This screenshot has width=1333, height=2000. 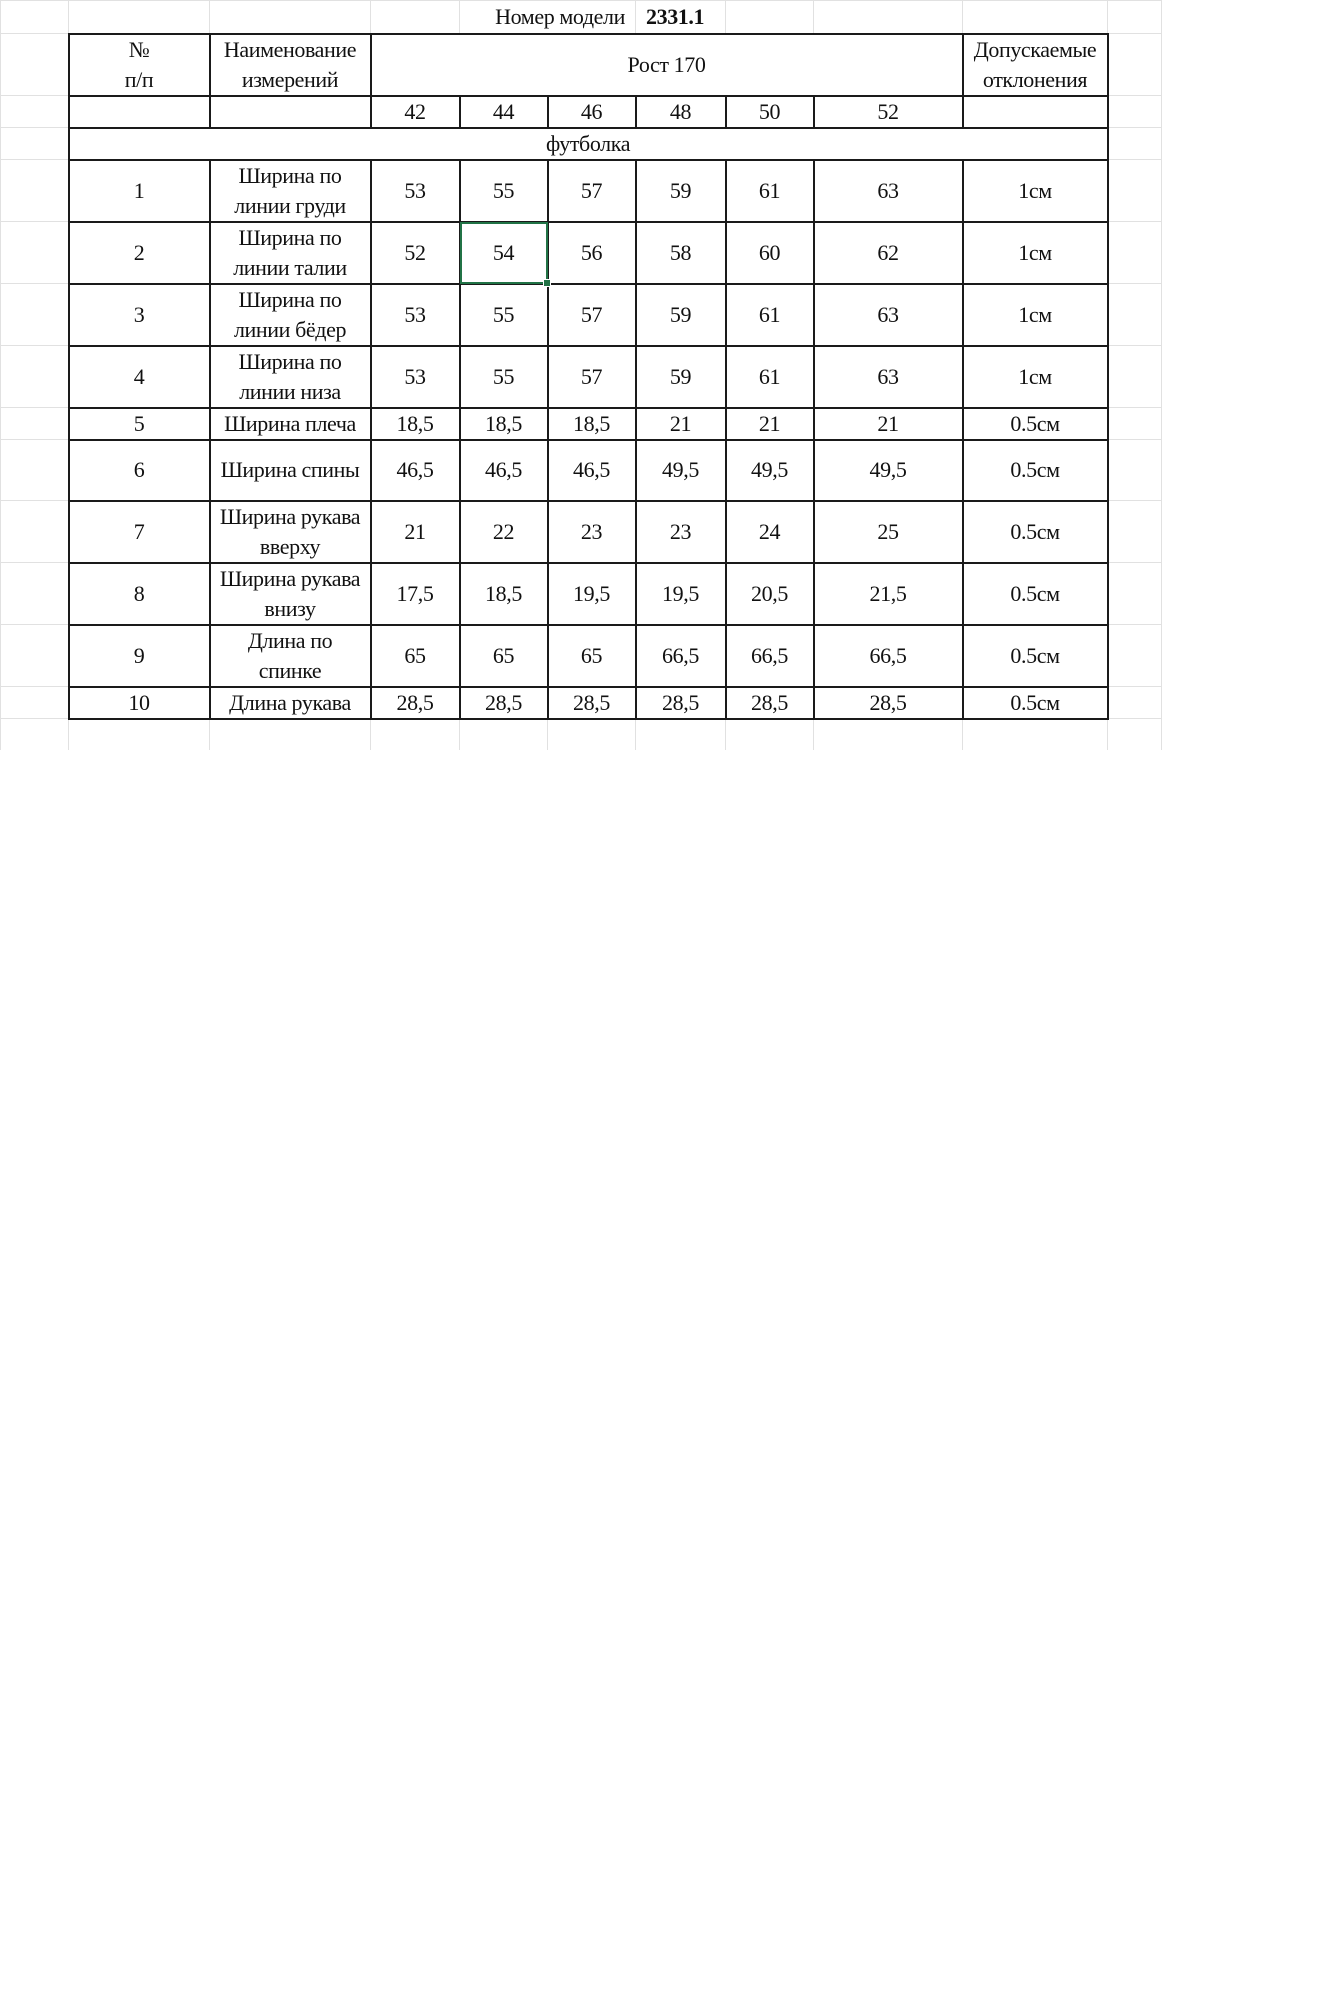 What do you see at coordinates (139, 593) in the screenshot?
I see `row-number: 8` at bounding box center [139, 593].